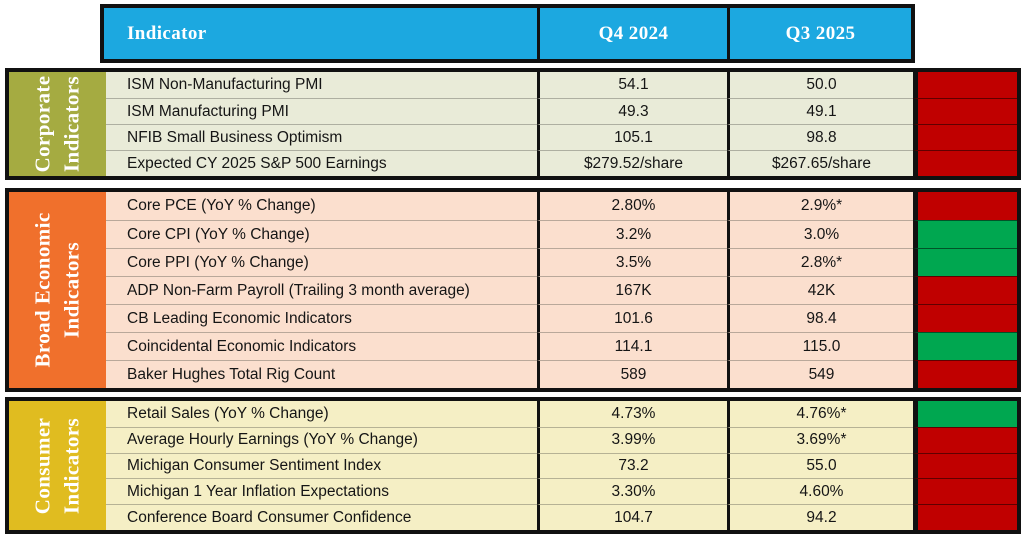  What do you see at coordinates (632, 465) in the screenshot?
I see `q4-value-cell: 73.2` at bounding box center [632, 465].